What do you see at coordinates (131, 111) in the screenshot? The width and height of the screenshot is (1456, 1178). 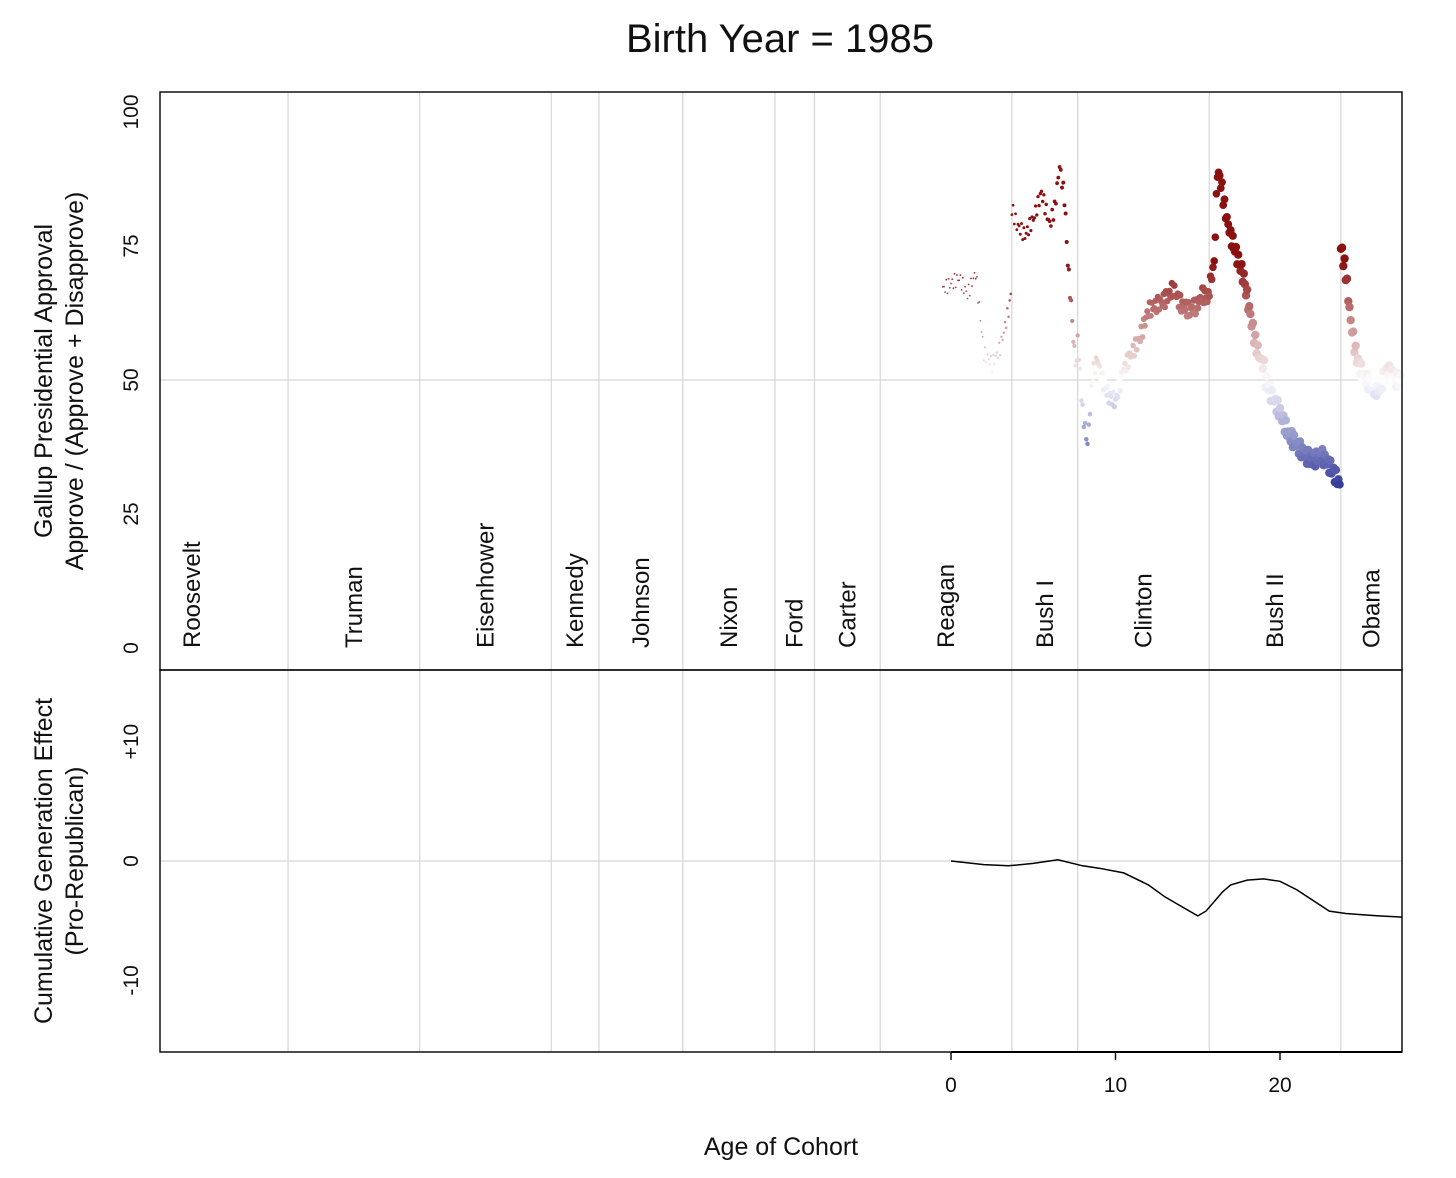 I see `approval-y-tick-label: 100` at bounding box center [131, 111].